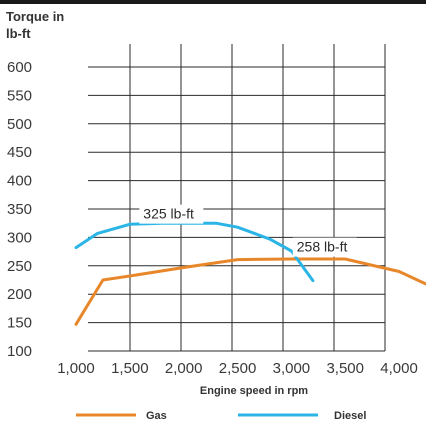 The height and width of the screenshot is (423, 426). What do you see at coordinates (19, 124) in the screenshot?
I see `y-tick-label: 500` at bounding box center [19, 124].